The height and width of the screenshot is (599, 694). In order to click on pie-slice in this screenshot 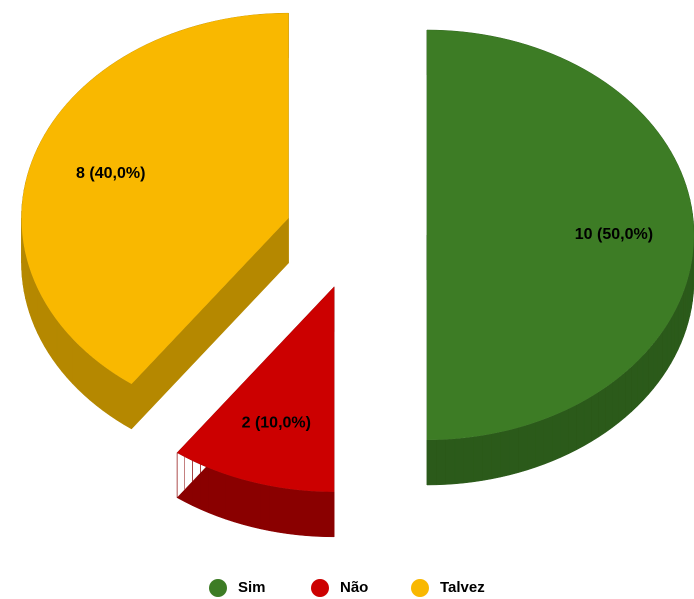, I will do `click(256, 389)`.